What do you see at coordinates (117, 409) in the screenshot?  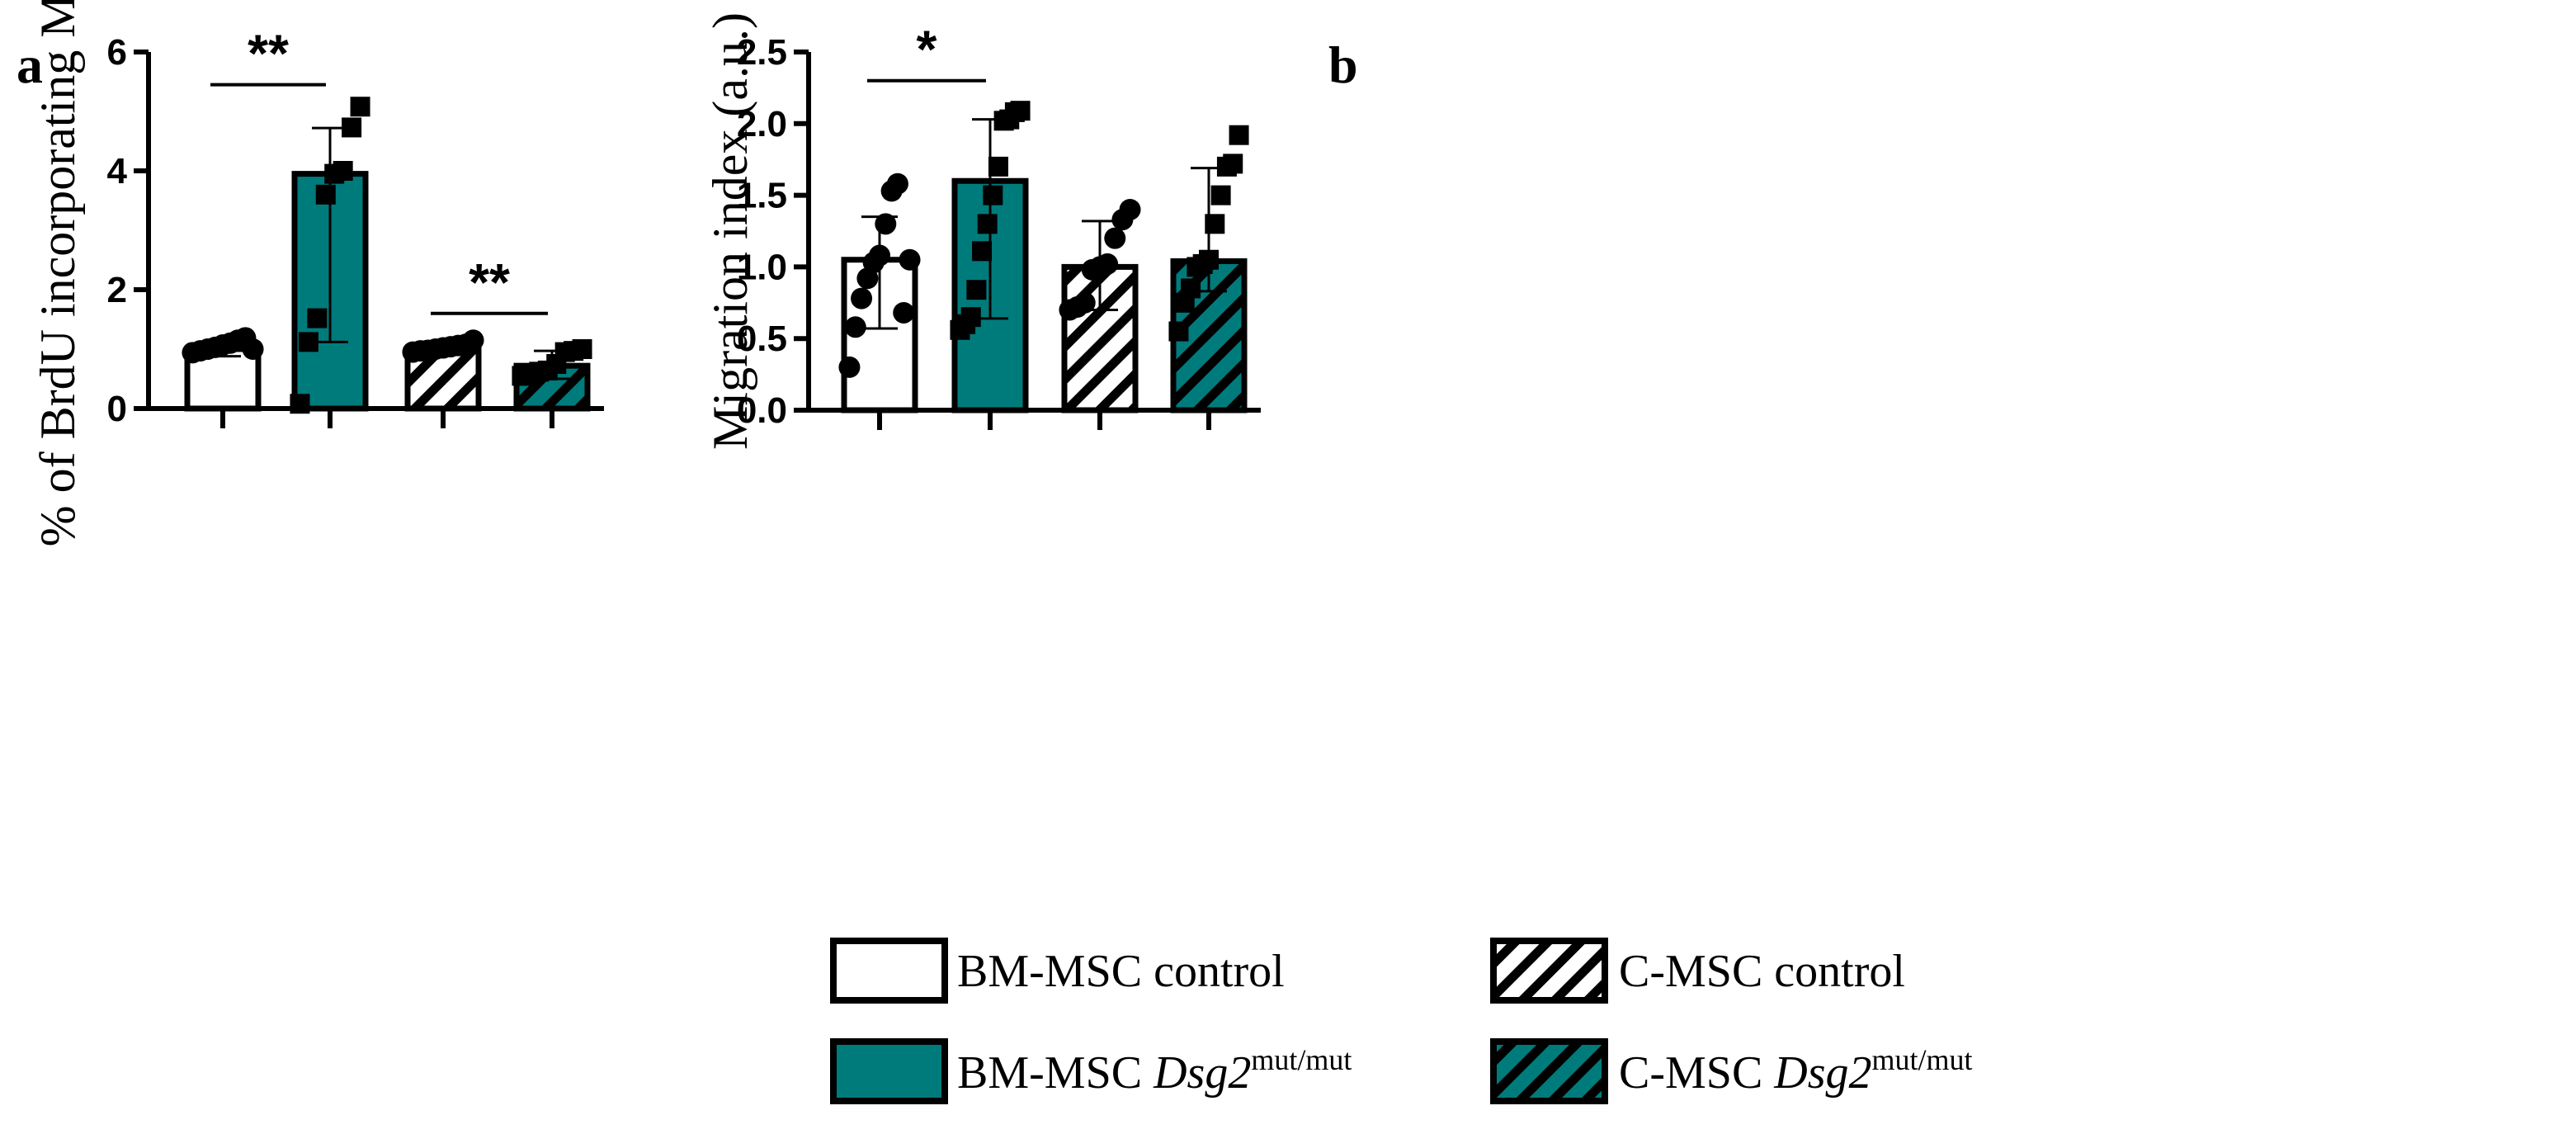 I see `y-tick-label-a: 0` at bounding box center [117, 409].